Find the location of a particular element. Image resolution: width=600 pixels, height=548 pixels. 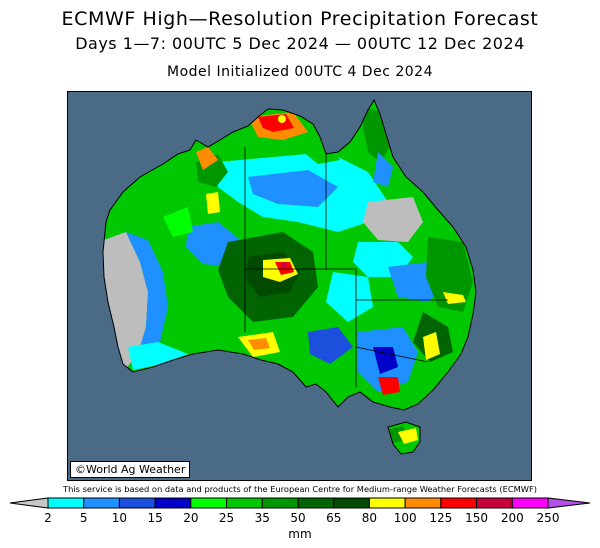

colorbar-tick-label: 250 is located at coordinates (548, 518).